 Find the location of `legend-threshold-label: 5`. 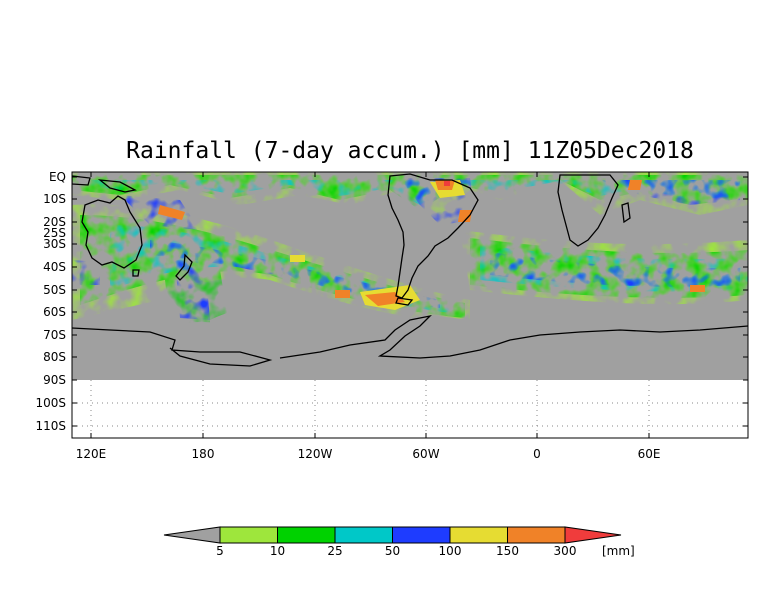

legend-threshold-label: 5 is located at coordinates (220, 551).